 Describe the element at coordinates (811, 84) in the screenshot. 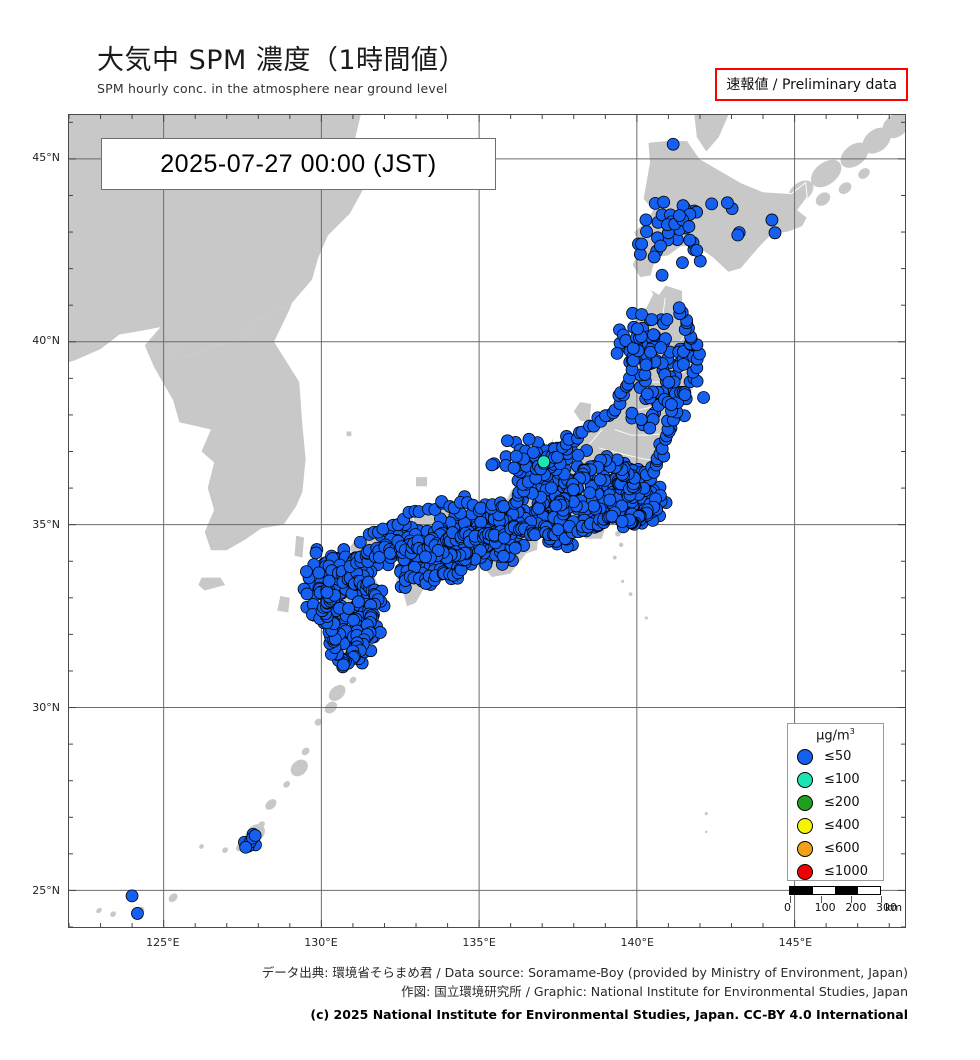

I see `preliminary-data-badge: 速報値 / Preliminary data` at that location.